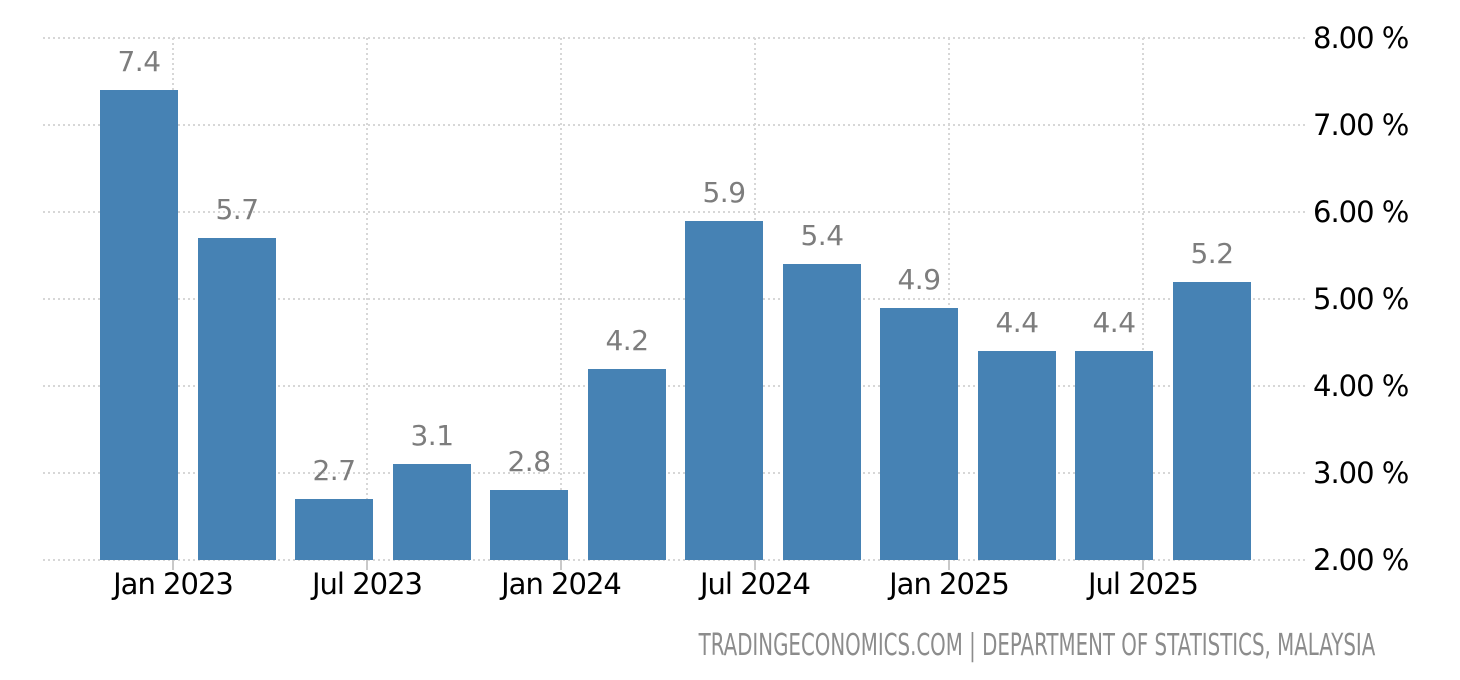  I want to click on bar-value-label: 2.7, so click(334, 470).